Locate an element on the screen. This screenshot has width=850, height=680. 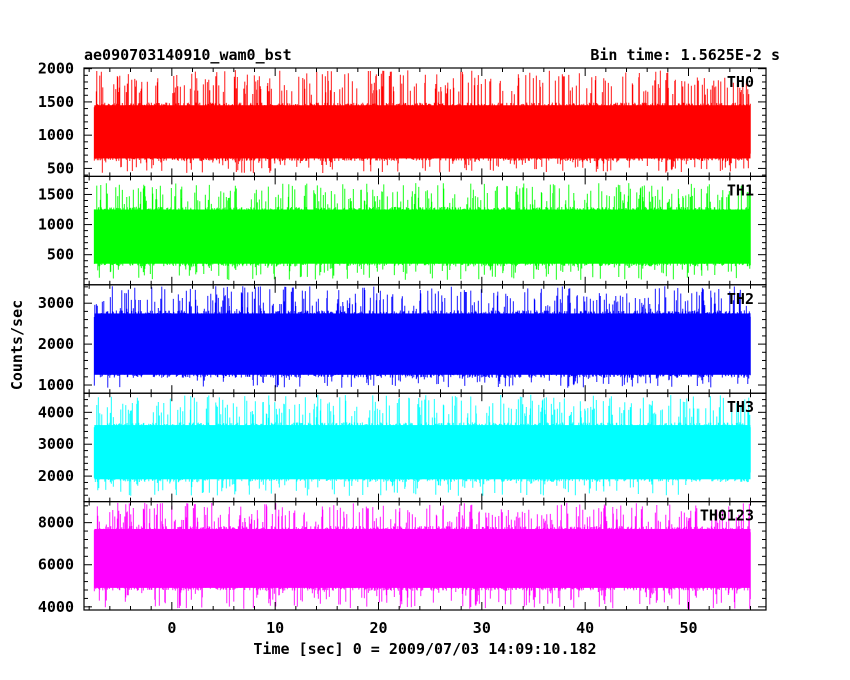
series-label: TH0 is located at coordinates (740, 82).